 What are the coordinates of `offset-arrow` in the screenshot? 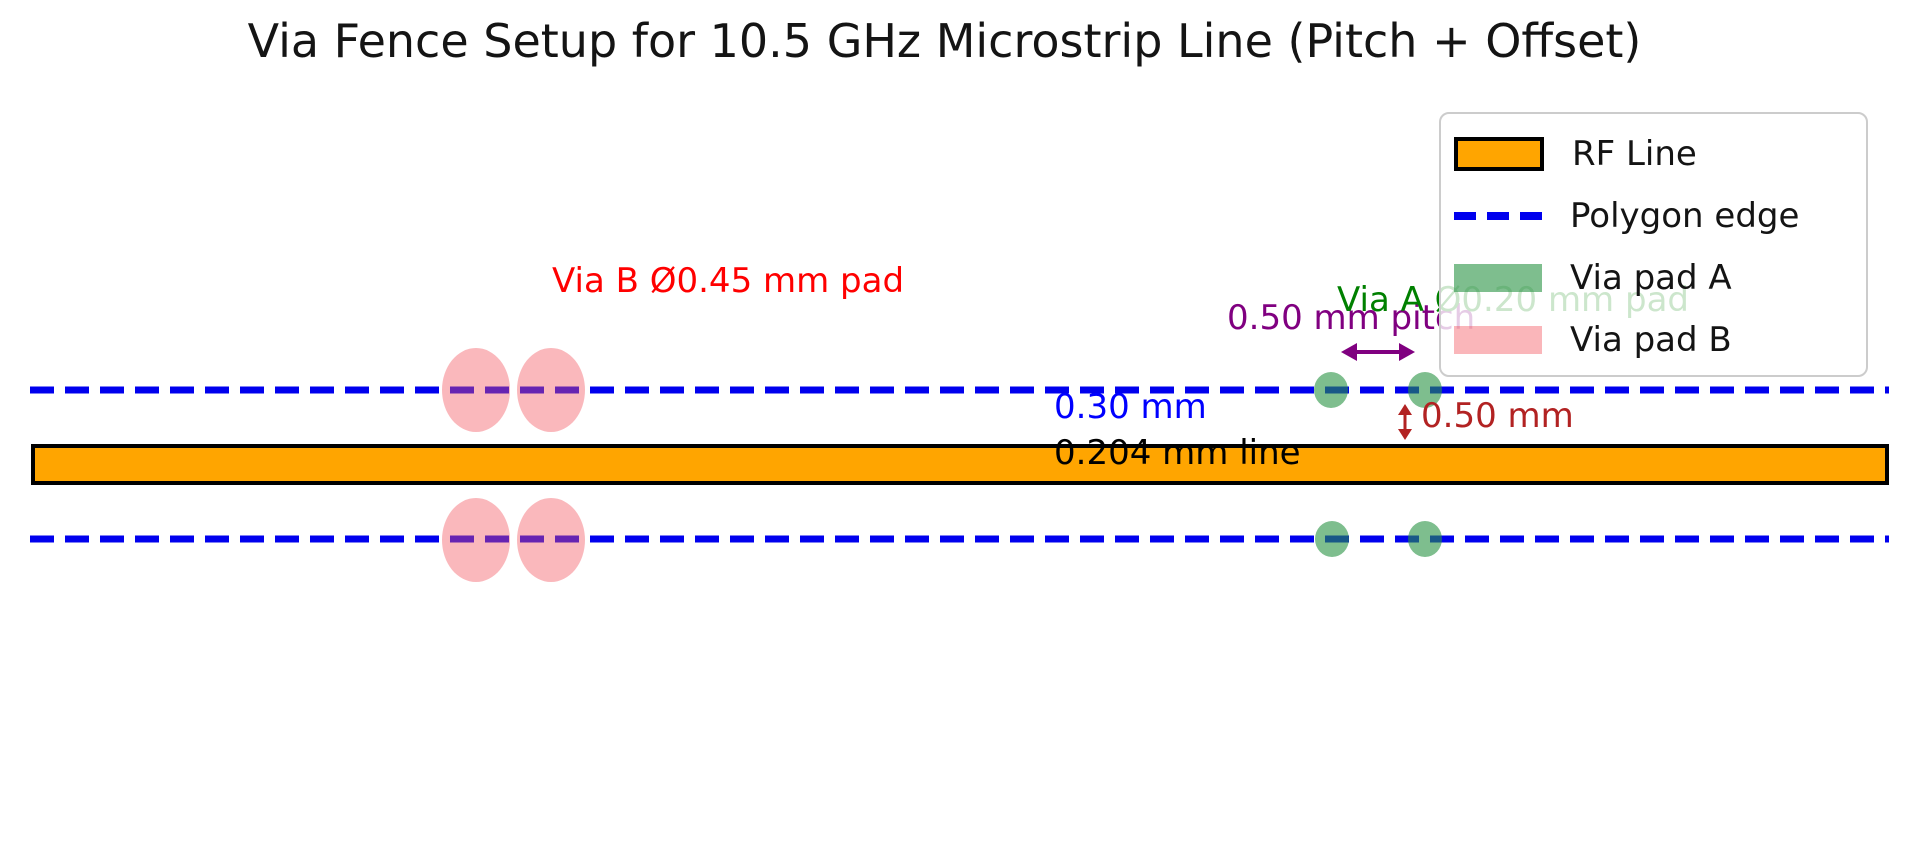 It's located at (1405, 422).